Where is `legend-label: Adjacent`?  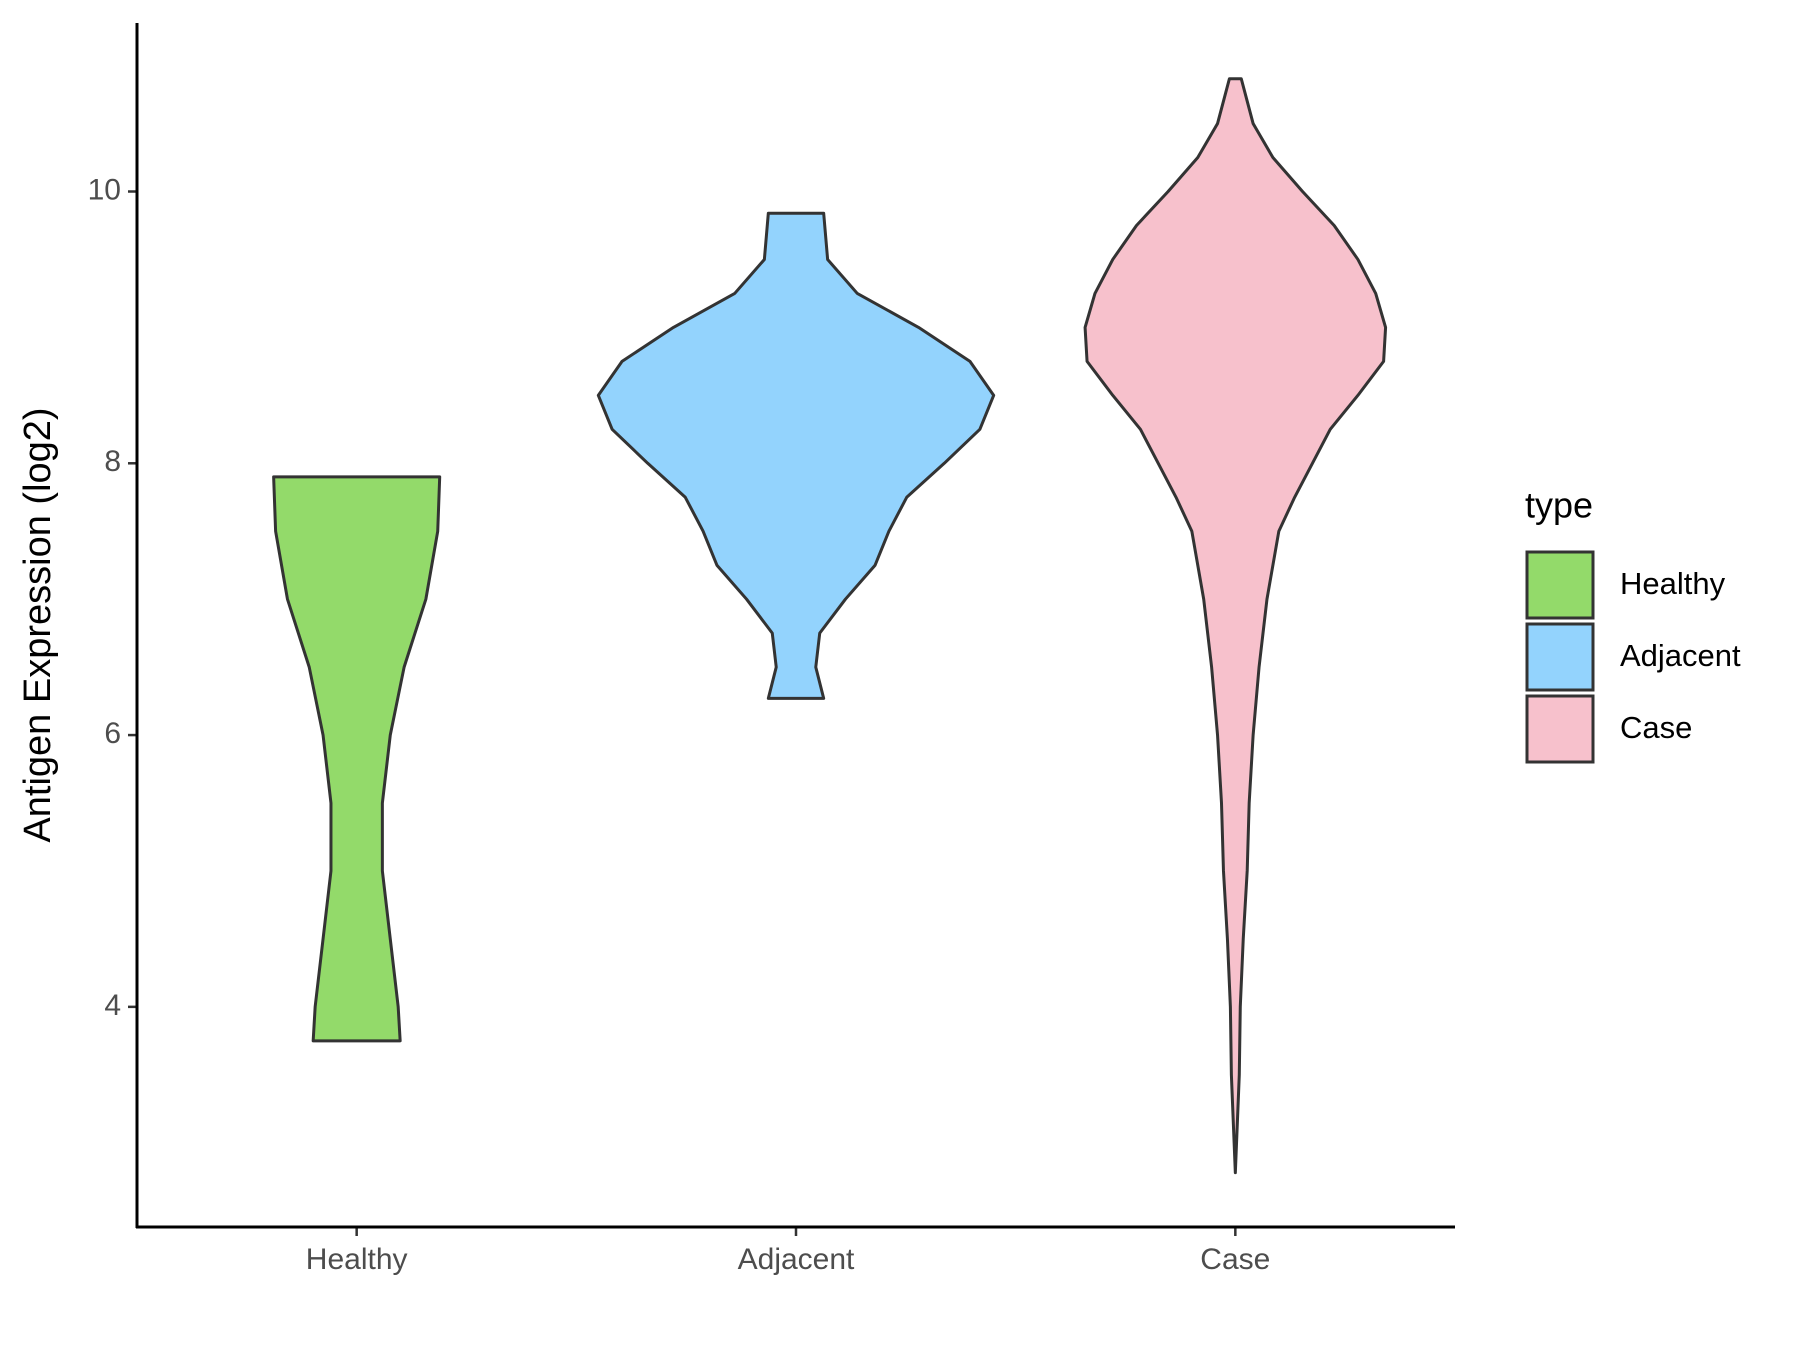 legend-label: Adjacent is located at coordinates (1680, 655).